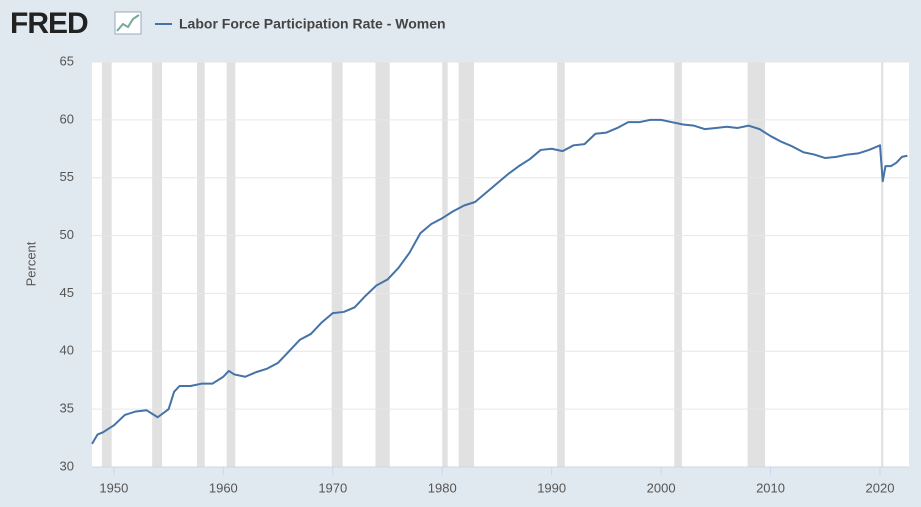 The width and height of the screenshot is (921, 507). What do you see at coordinates (113, 487) in the screenshot?
I see `x-tick-label: 1950` at bounding box center [113, 487].